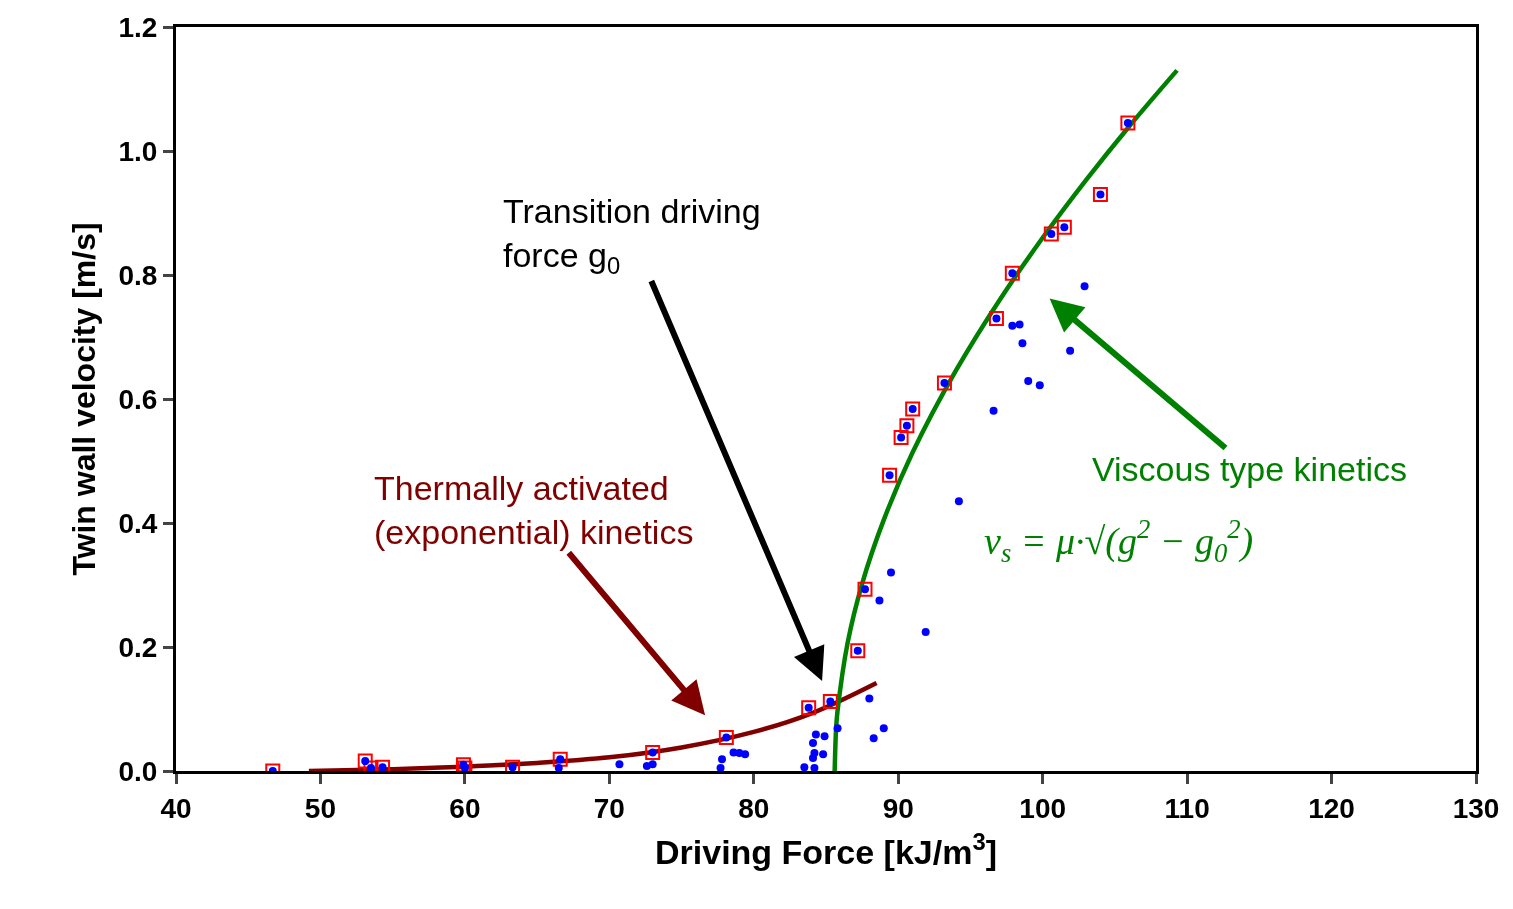 The image size is (1513, 909). I want to click on x-tick-label: 60, so click(465, 808).